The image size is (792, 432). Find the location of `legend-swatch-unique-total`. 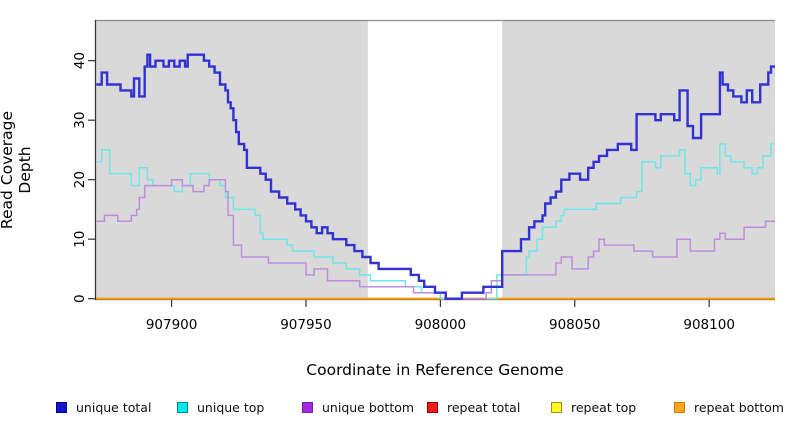

legend-swatch-unique-total is located at coordinates (61, 407).